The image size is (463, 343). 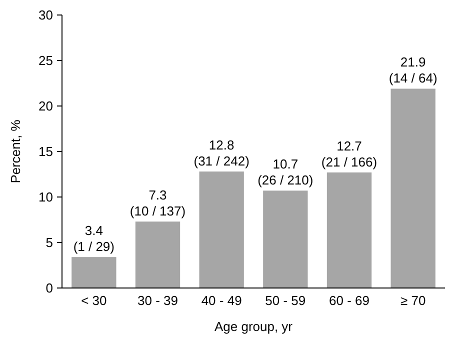 What do you see at coordinates (349, 154) in the screenshot?
I see `data-label: 12.7 (21 / 166)` at bounding box center [349, 154].